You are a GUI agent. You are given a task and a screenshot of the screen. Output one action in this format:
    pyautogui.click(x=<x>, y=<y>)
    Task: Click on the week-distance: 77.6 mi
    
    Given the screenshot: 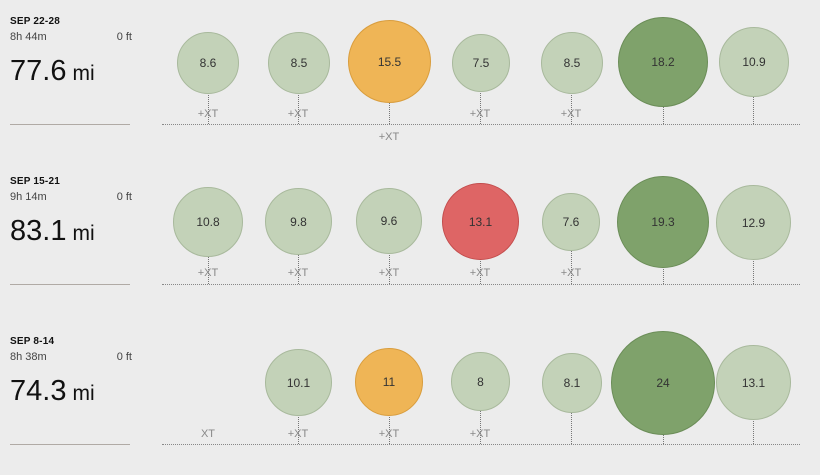 What is the action you would take?
    pyautogui.click(x=52, y=71)
    